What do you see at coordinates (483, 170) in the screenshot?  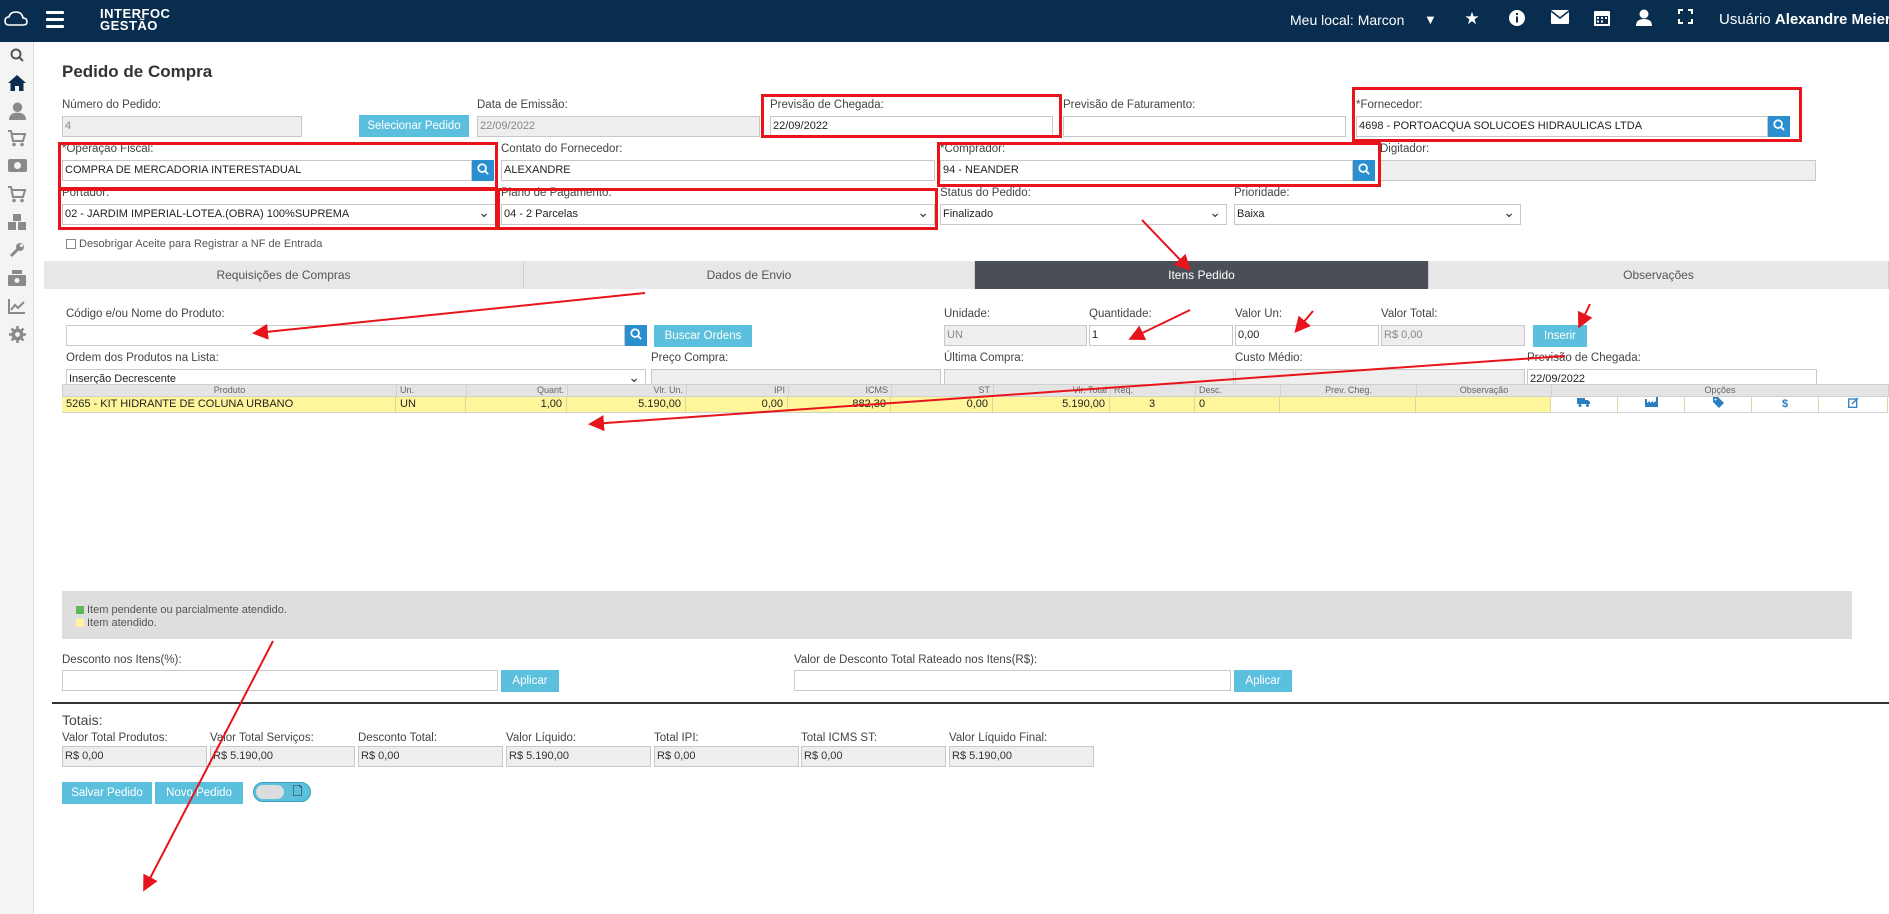 I see `operacao-search-icon` at bounding box center [483, 170].